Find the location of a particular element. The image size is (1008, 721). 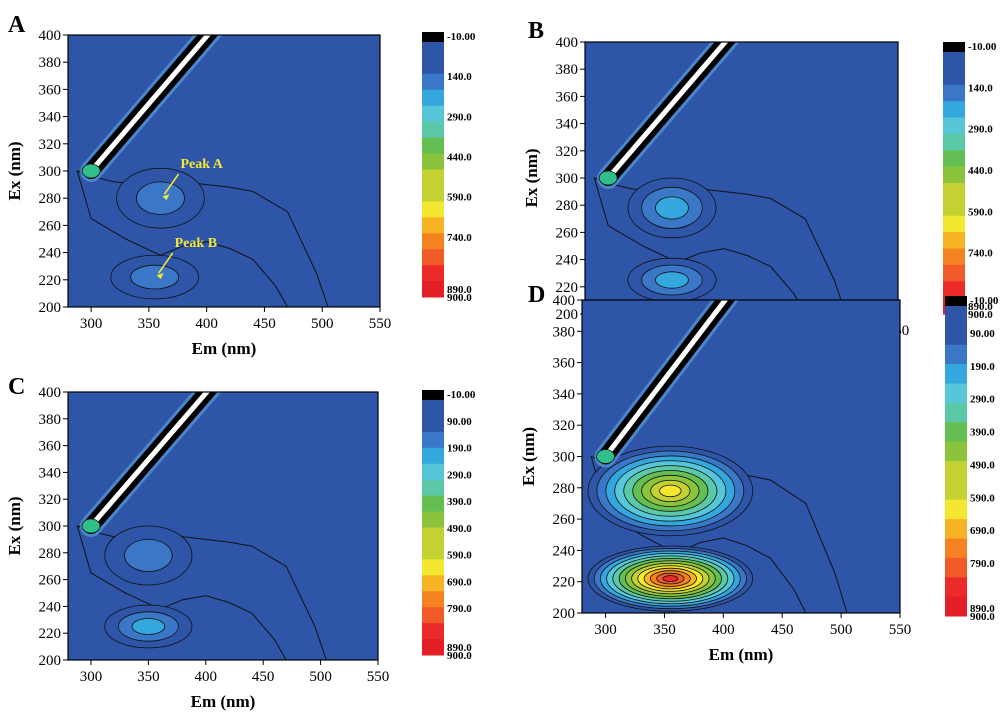

y-tick-label: 220 is located at coordinates (50, 634).